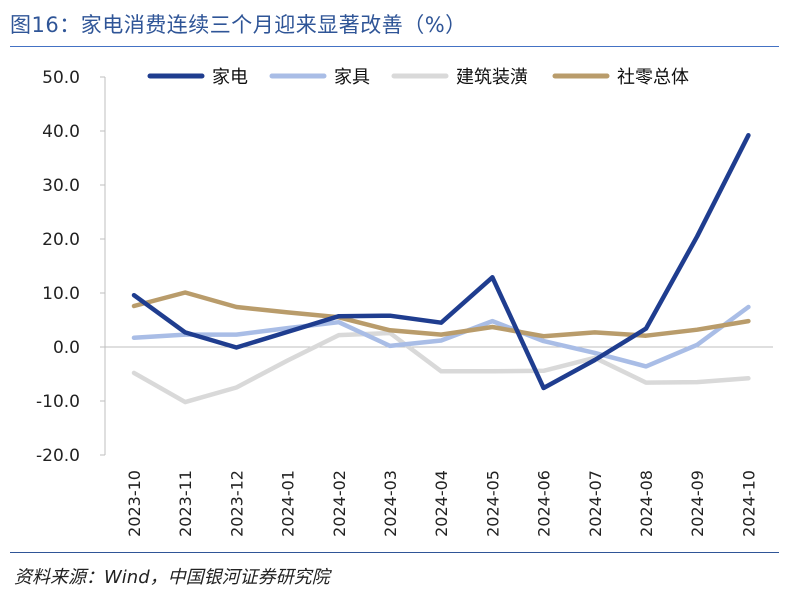 The height and width of the screenshot is (598, 789). I want to click on x-tick-label: 2024-03, so click(390, 503).